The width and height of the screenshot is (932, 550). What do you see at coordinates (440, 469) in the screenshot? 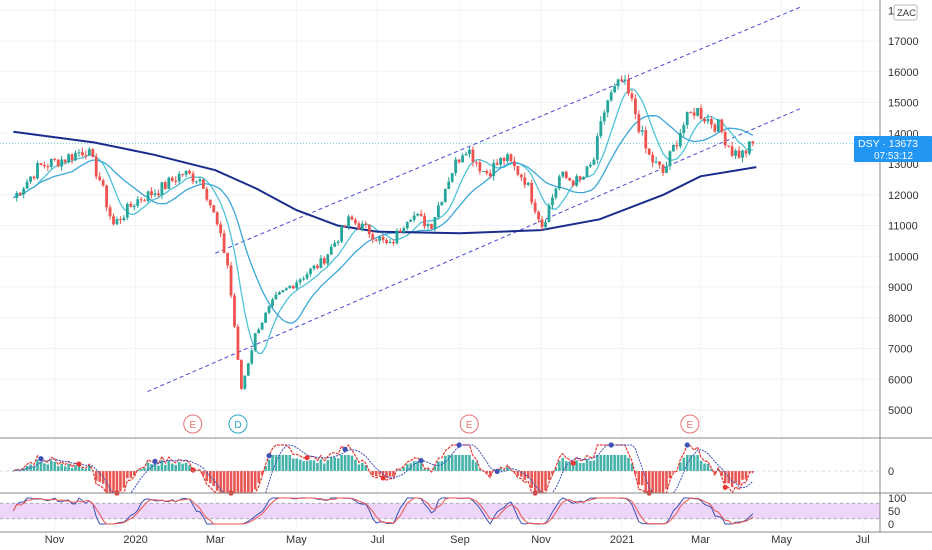
I see `oscillator-pane` at bounding box center [440, 469].